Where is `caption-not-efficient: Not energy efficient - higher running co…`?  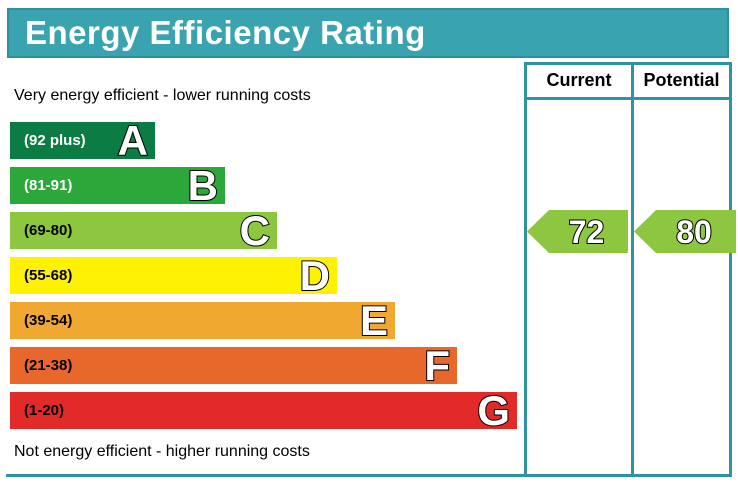 caption-not-efficient: Not energy efficient - higher running co… is located at coordinates (162, 451).